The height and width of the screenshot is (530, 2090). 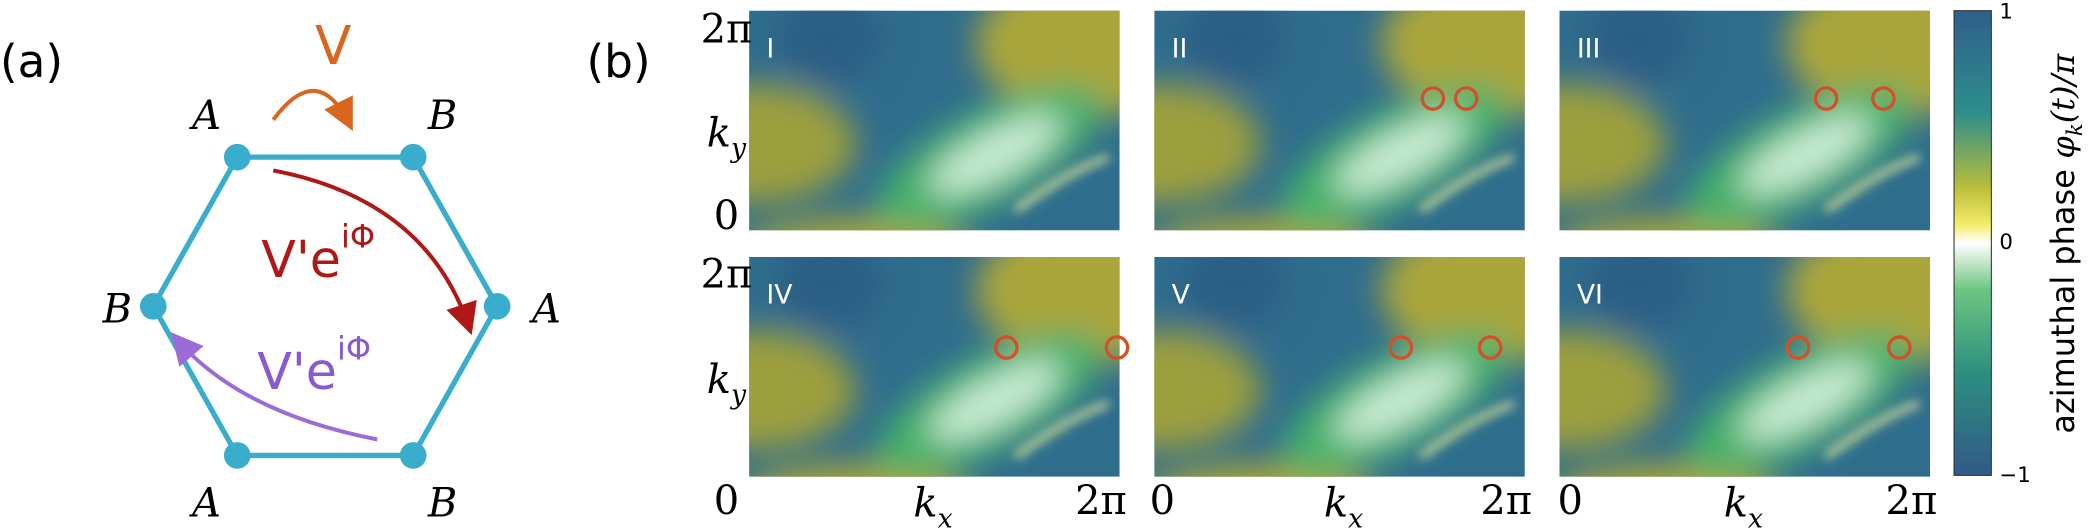 I want to click on colorbar, so click(x=1972, y=243).